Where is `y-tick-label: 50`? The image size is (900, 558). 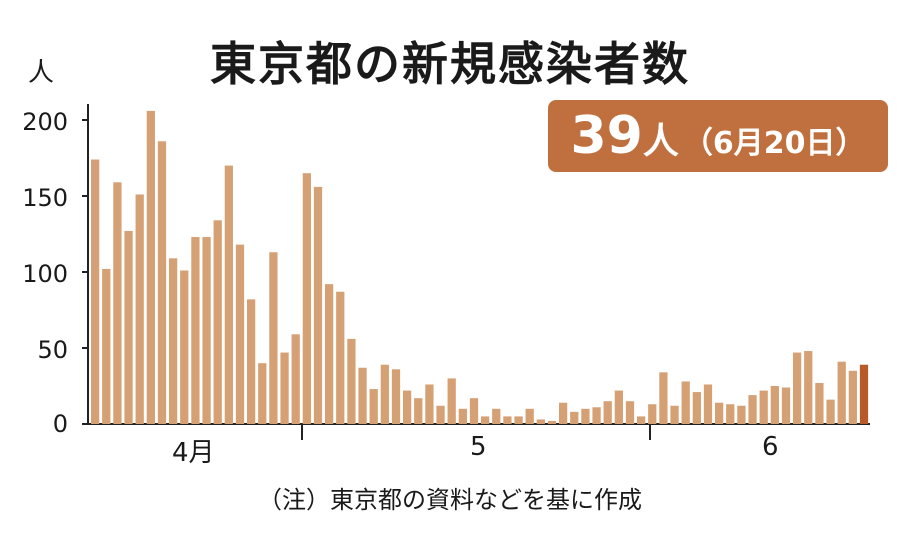
y-tick-label: 50 is located at coordinates (52, 350).